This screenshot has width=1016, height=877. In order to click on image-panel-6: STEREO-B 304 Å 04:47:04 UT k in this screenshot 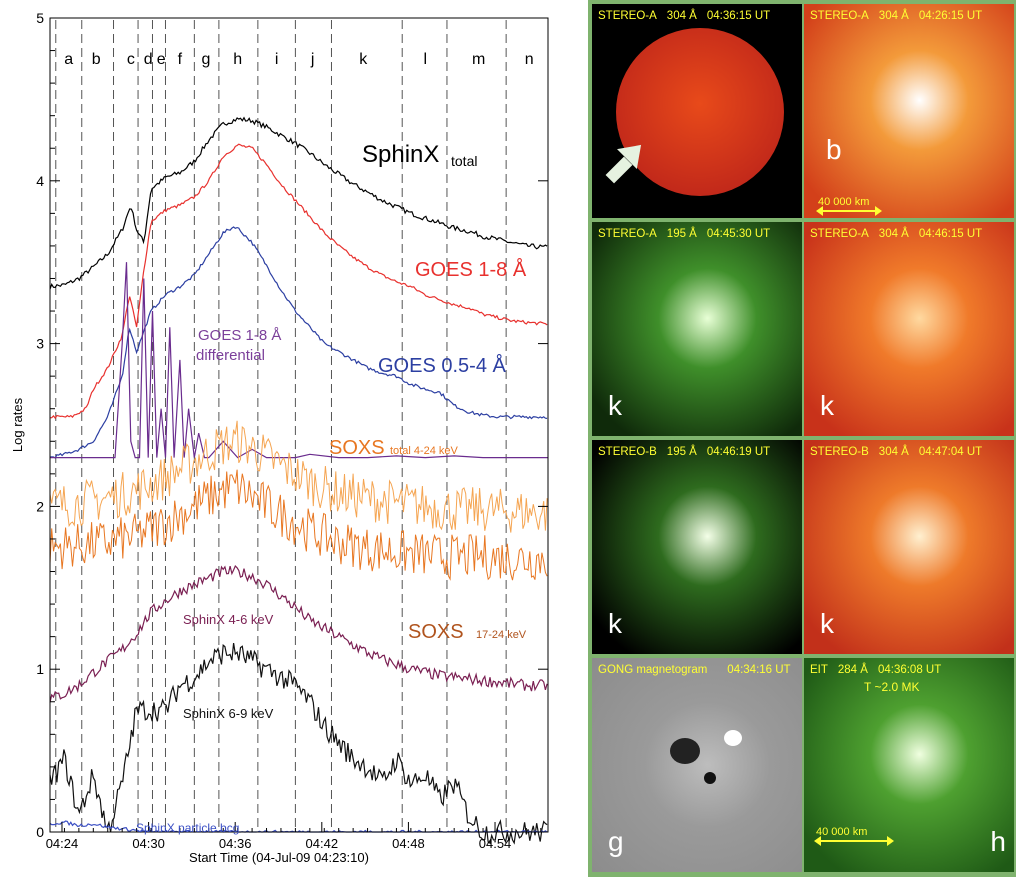, I will do `click(909, 547)`.